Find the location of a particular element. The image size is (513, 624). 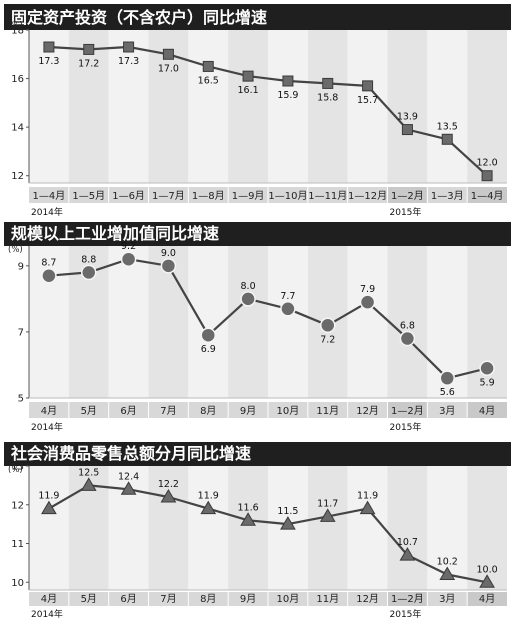

data-label: 13.9 is located at coordinates (407, 117).